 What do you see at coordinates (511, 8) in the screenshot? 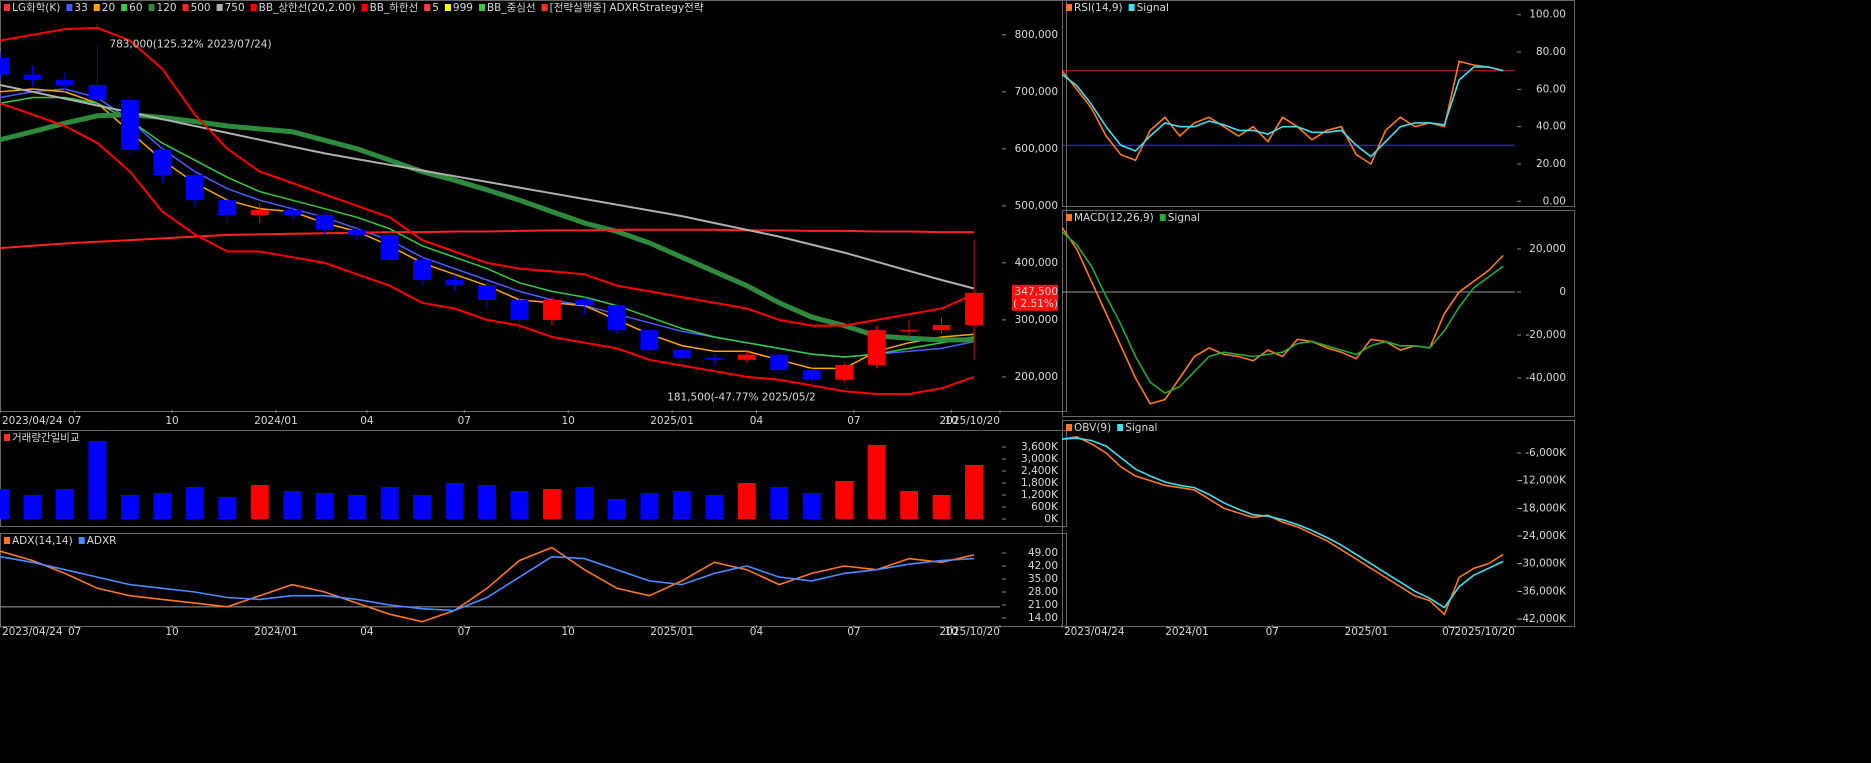
I see `legend-label: BB_중심선` at bounding box center [511, 8].